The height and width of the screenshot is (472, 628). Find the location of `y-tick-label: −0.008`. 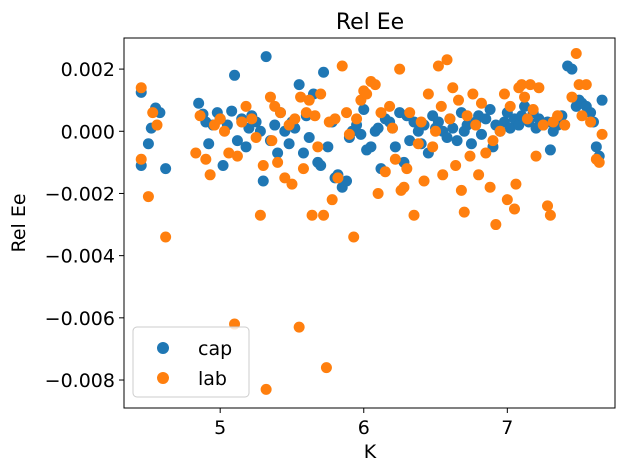

y-tick-label: −0.008 is located at coordinates (80, 381).